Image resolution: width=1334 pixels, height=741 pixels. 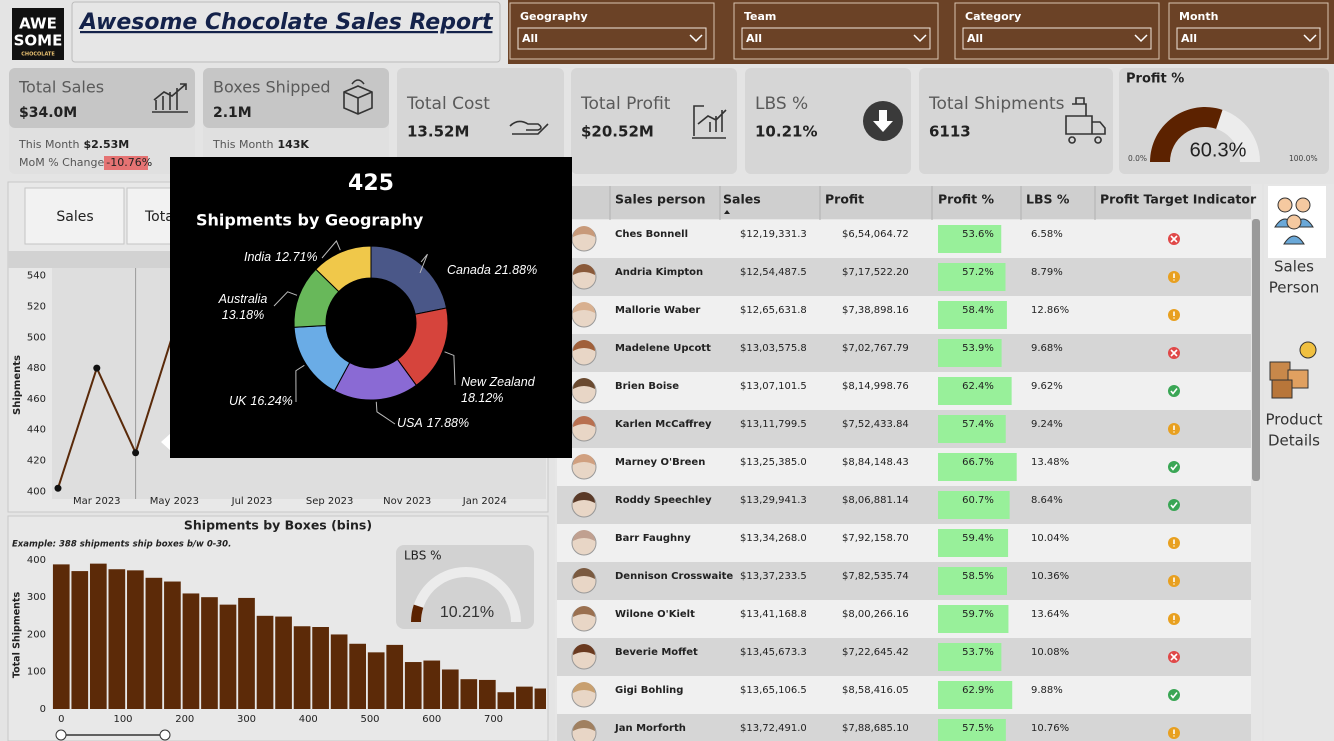 What do you see at coordinates (116, 409) in the screenshot?
I see `line-series` at bounding box center [116, 409].